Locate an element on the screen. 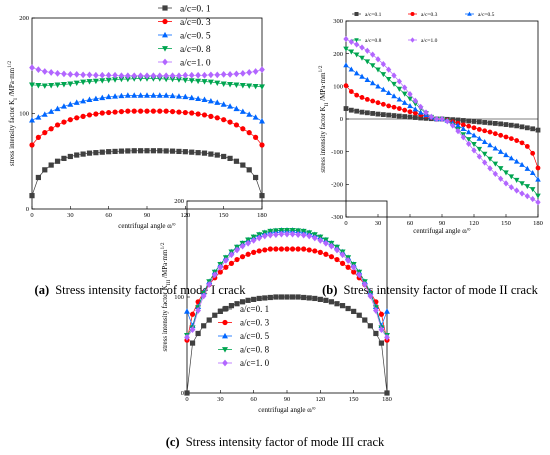 This screenshot has height=455, width=550. panel-b-ylabel: stress intensity factor KII /MPa·mm1/2 is located at coordinates (324, 118).